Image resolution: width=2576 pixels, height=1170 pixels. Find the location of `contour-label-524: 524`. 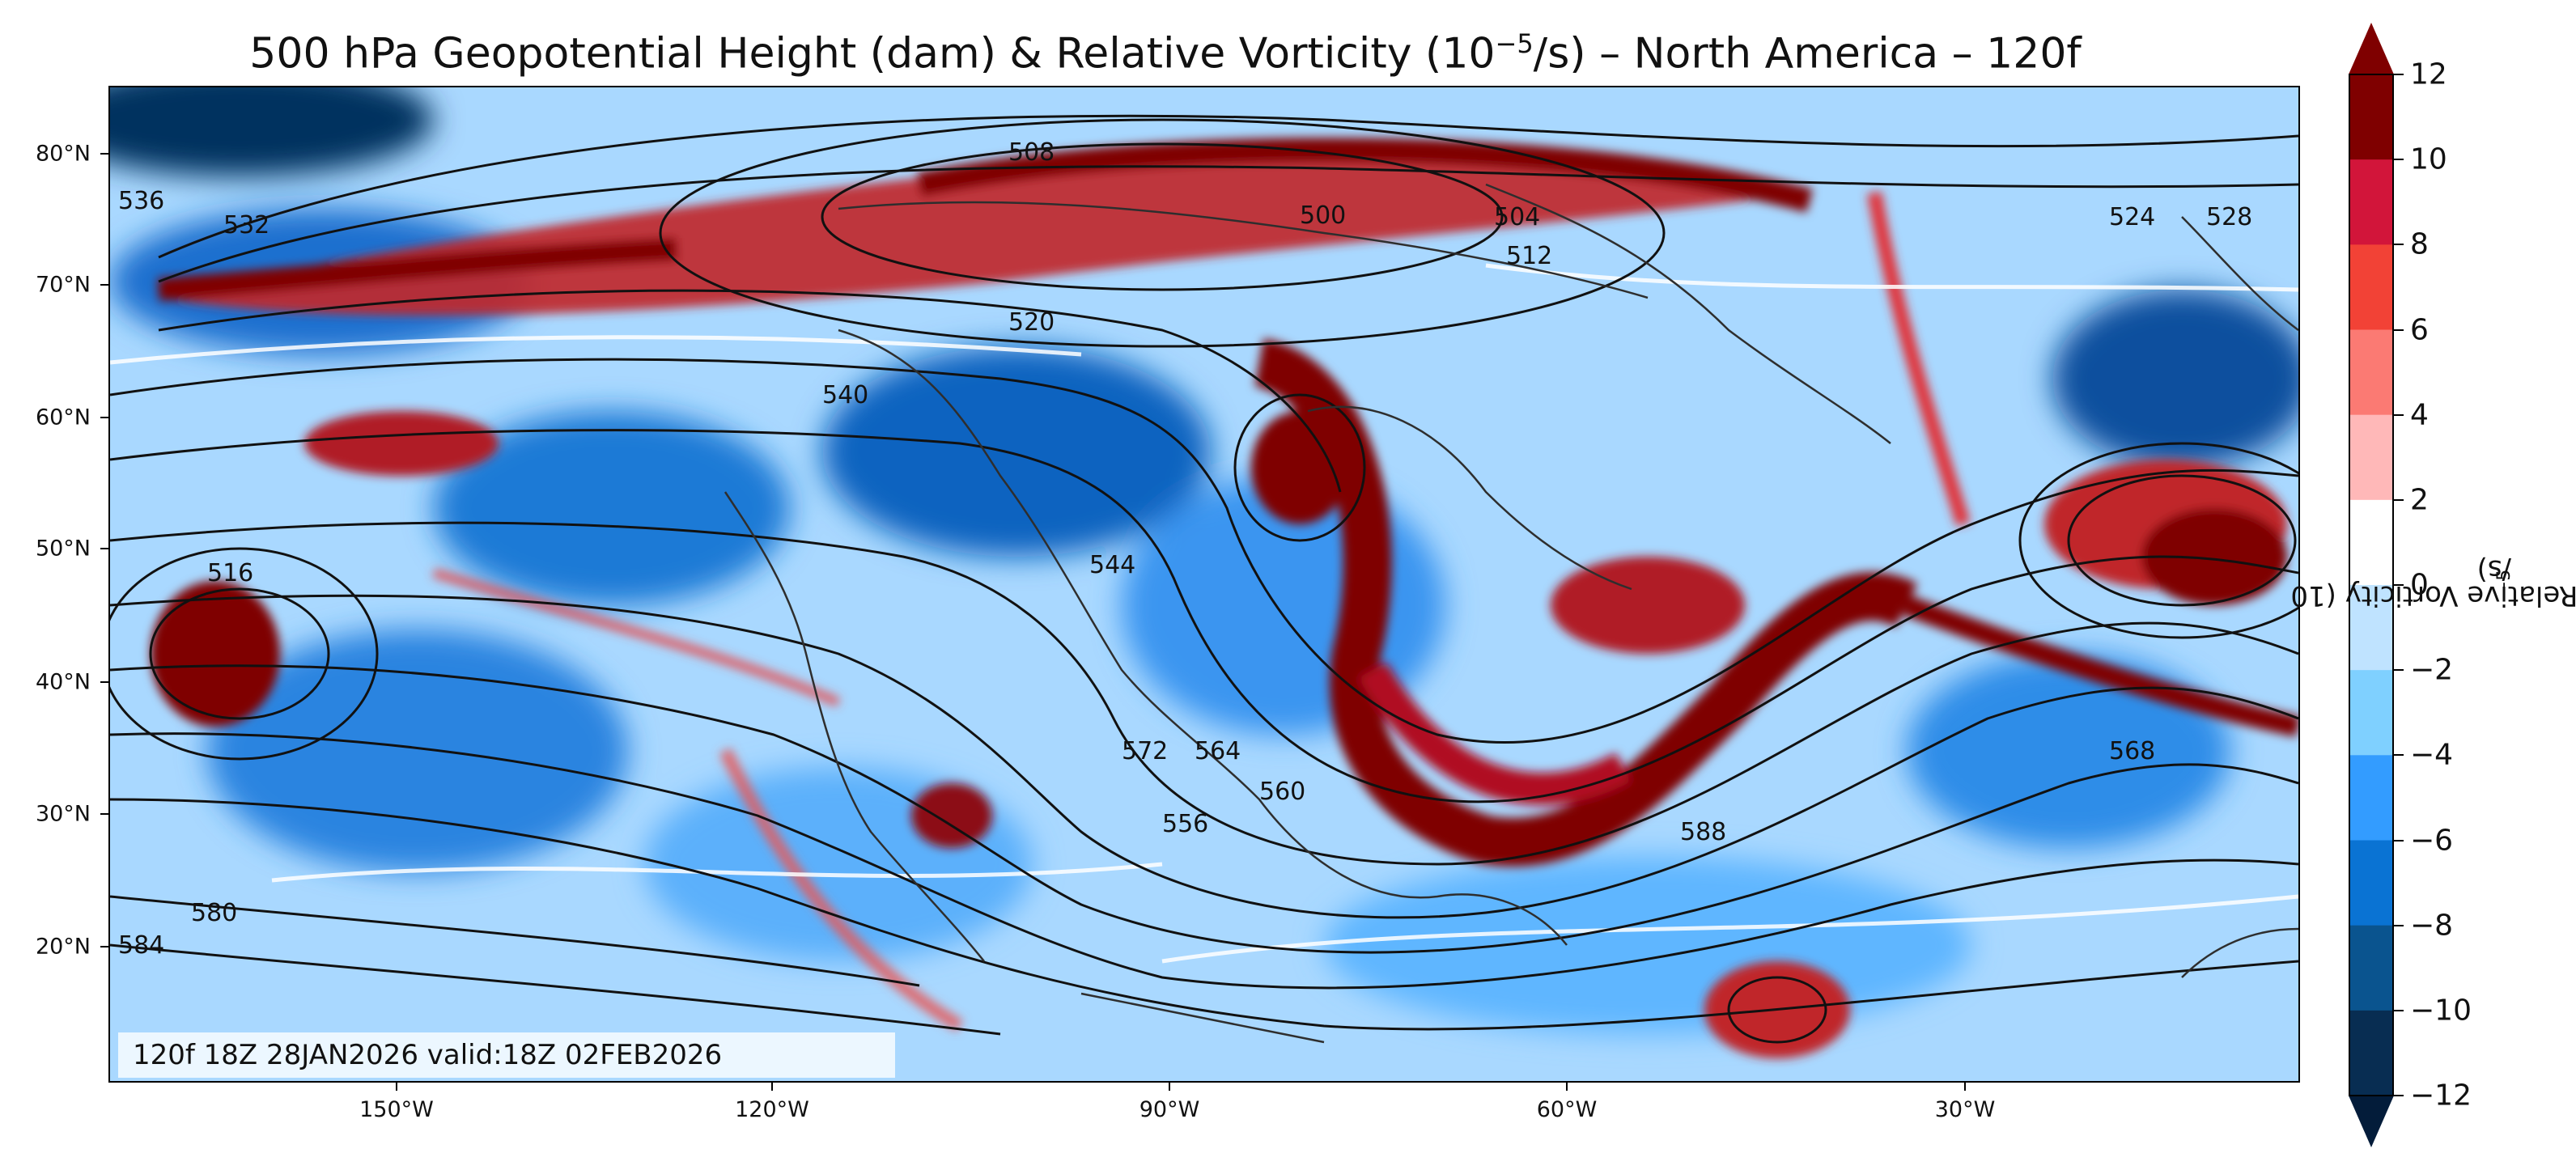

contour-label-524: 524 is located at coordinates (2132, 217).